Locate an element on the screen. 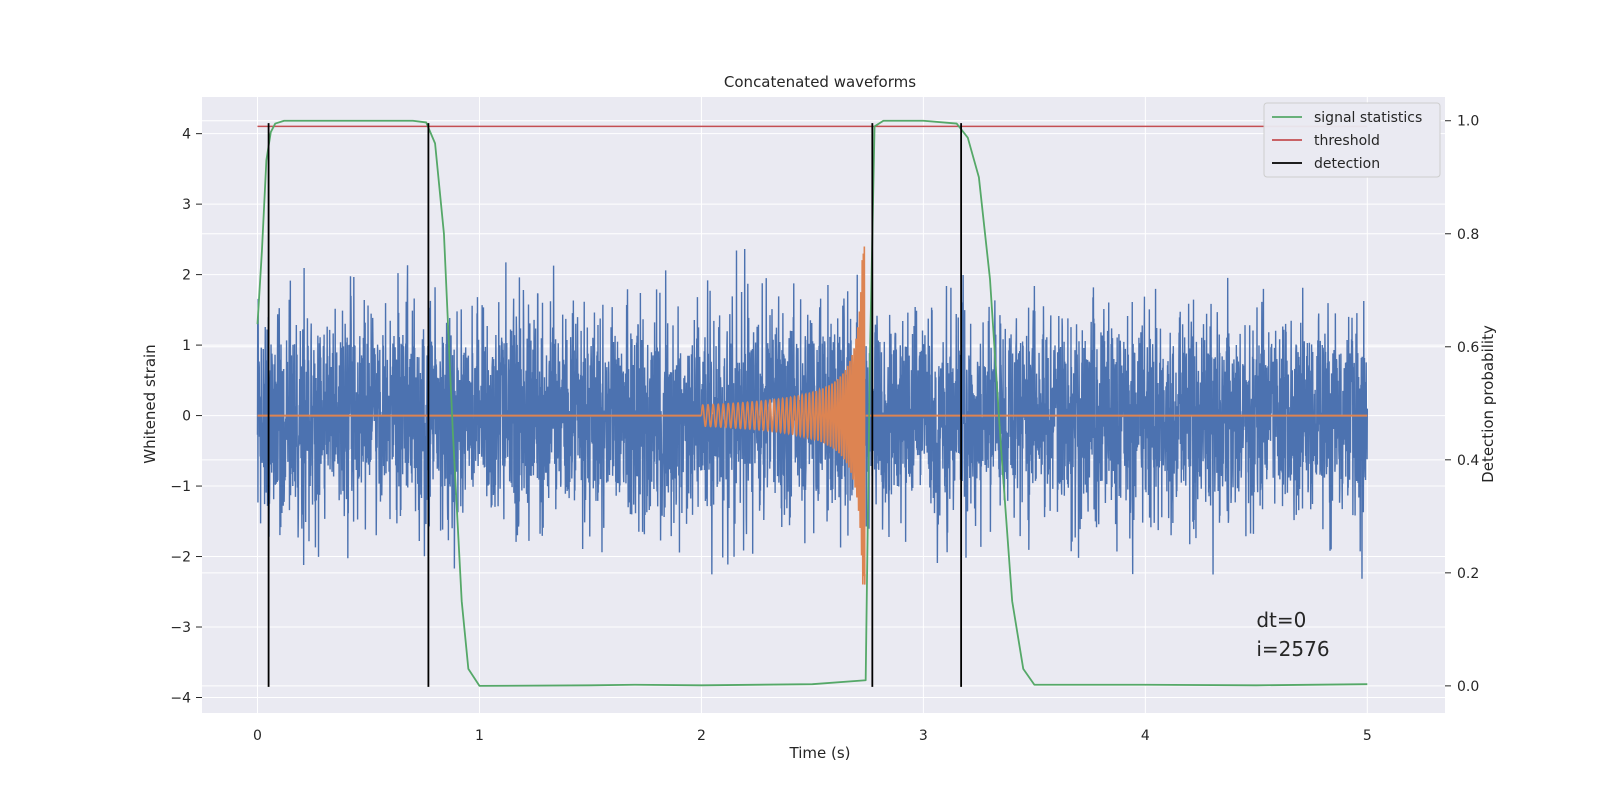 This screenshot has height=800, width=1600. y-axis-ticks: −4 −3 −2 −1 0 1 2 3 4 is located at coordinates (186, 416).